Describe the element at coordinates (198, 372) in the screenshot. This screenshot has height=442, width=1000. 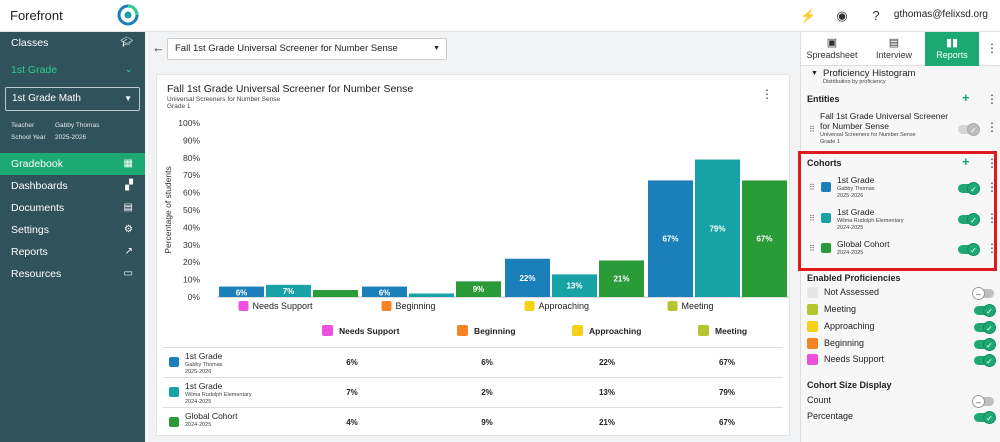
I see `row-sub: 2025-2026` at that location.